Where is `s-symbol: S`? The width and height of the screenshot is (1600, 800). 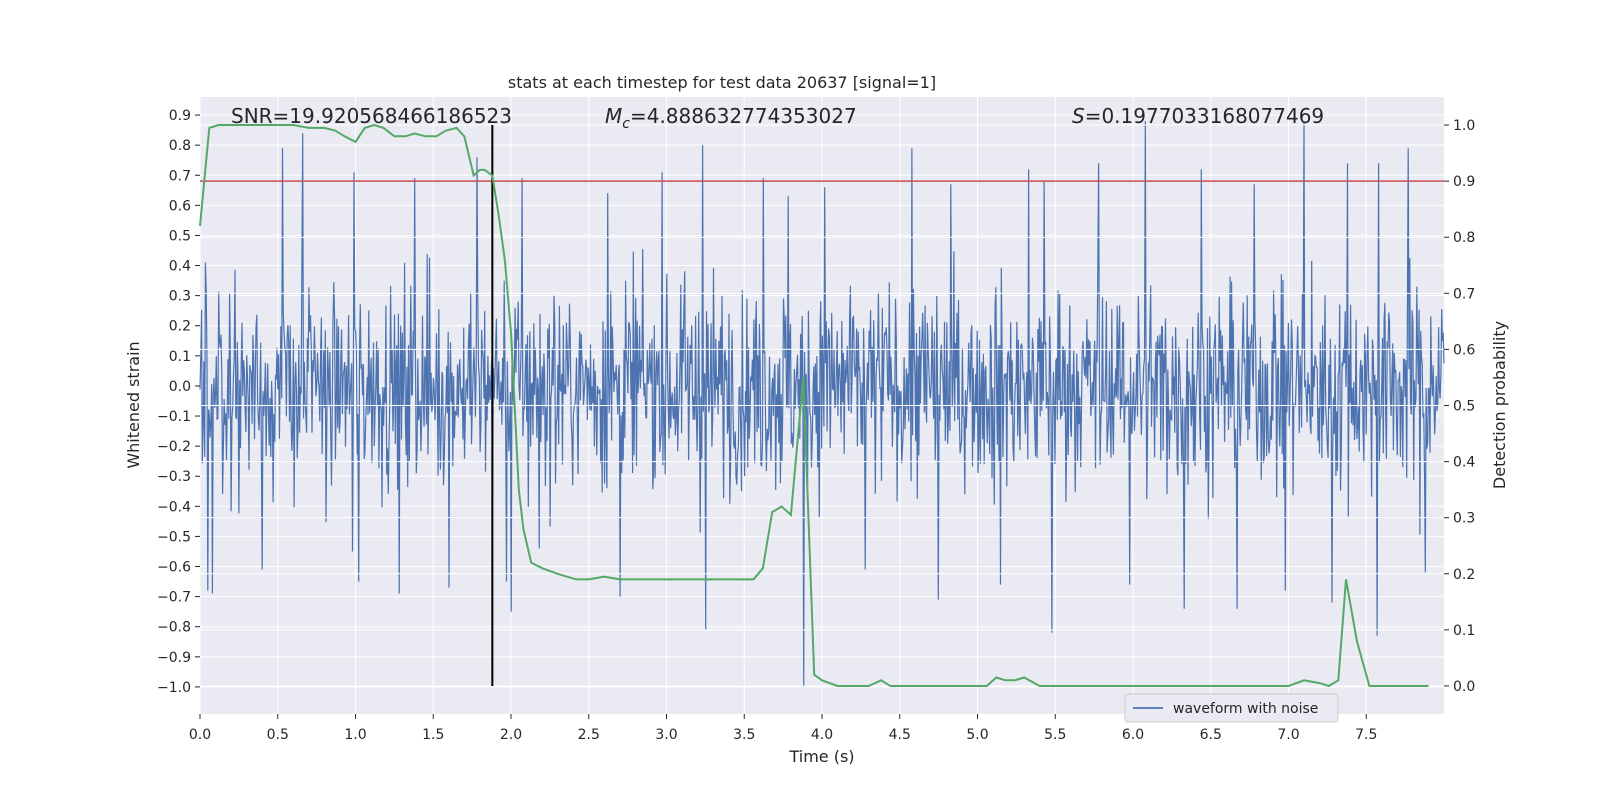
s-symbol: S is located at coordinates (1078, 116).